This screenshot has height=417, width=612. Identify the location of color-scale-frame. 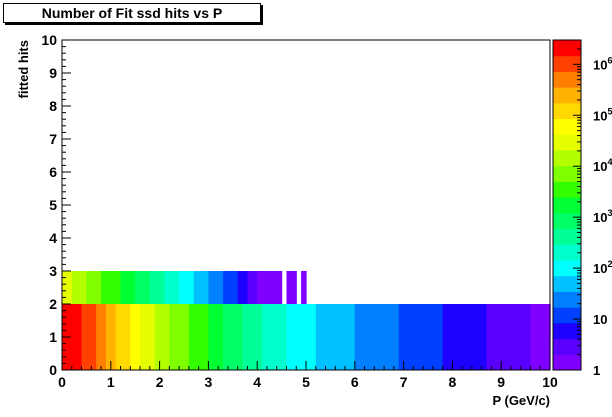
(567, 205).